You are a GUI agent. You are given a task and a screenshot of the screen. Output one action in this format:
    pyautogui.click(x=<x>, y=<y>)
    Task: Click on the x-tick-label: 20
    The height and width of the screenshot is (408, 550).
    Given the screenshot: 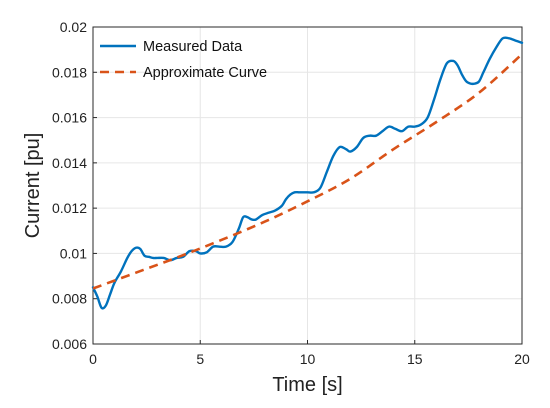 What is the action you would take?
    pyautogui.click(x=522, y=359)
    